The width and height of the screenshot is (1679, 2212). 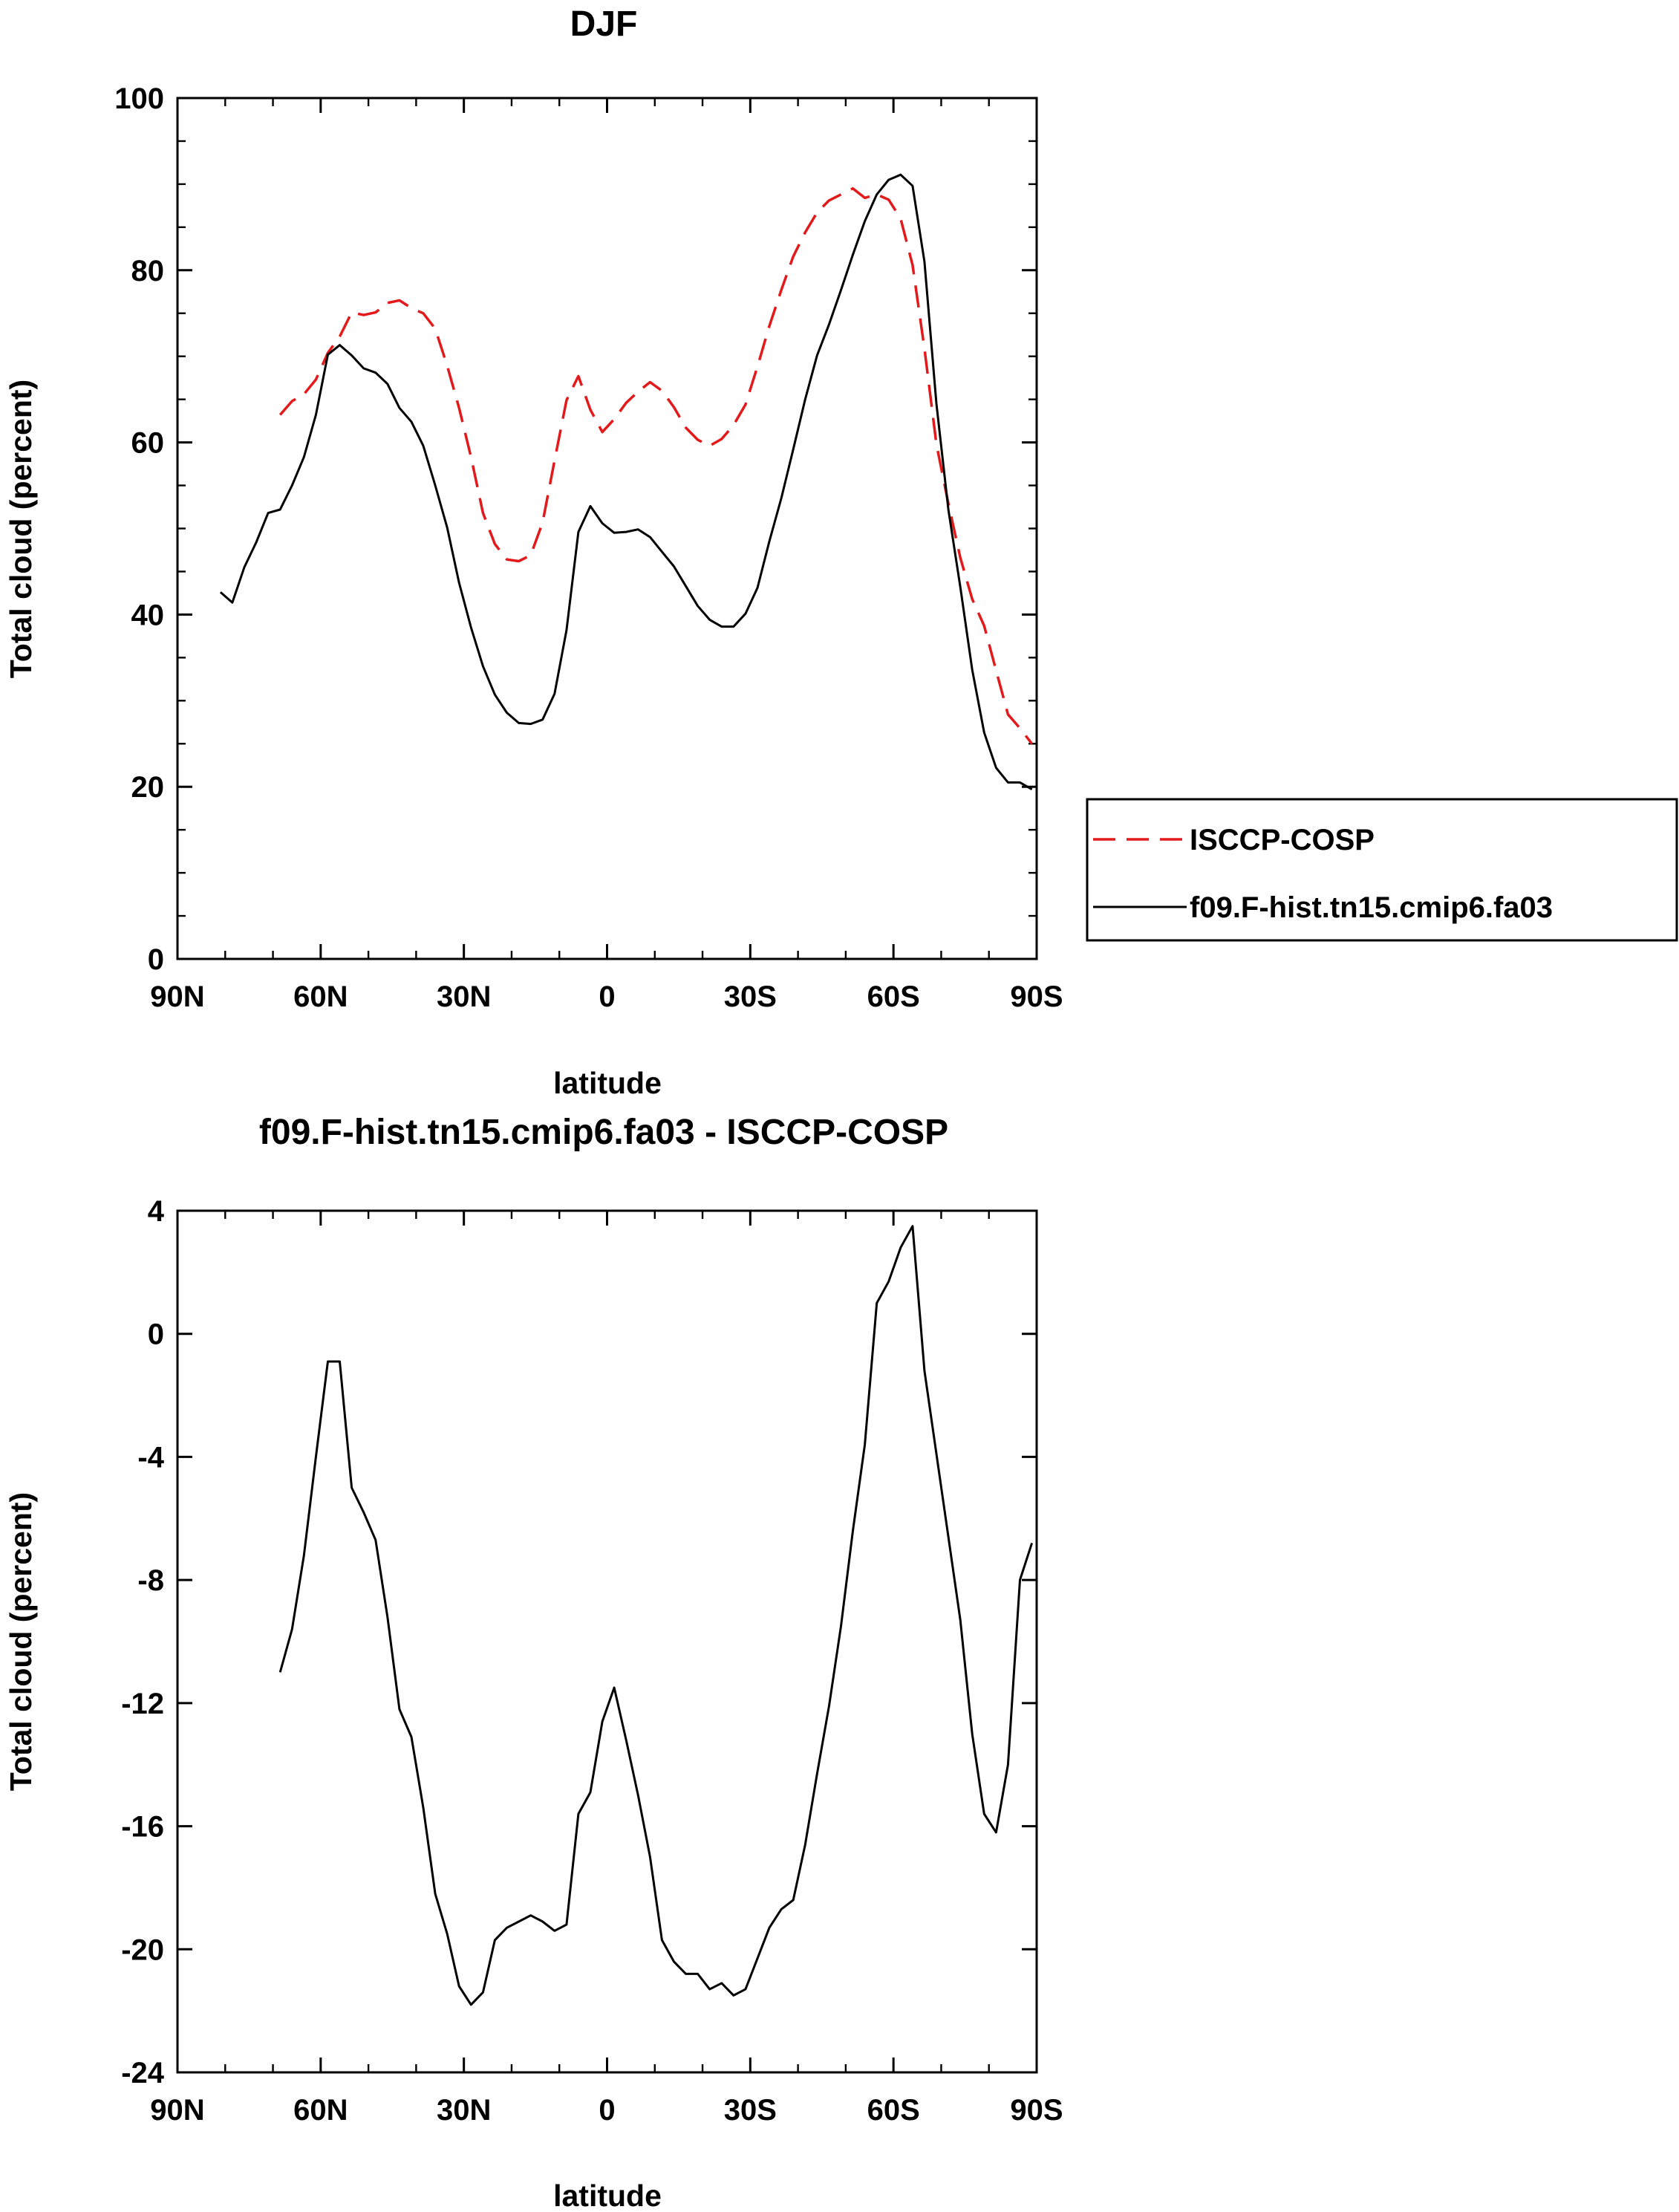 I want to click on top-y-tick-labels: 0 20 40 60 80 100, so click(x=139, y=529).